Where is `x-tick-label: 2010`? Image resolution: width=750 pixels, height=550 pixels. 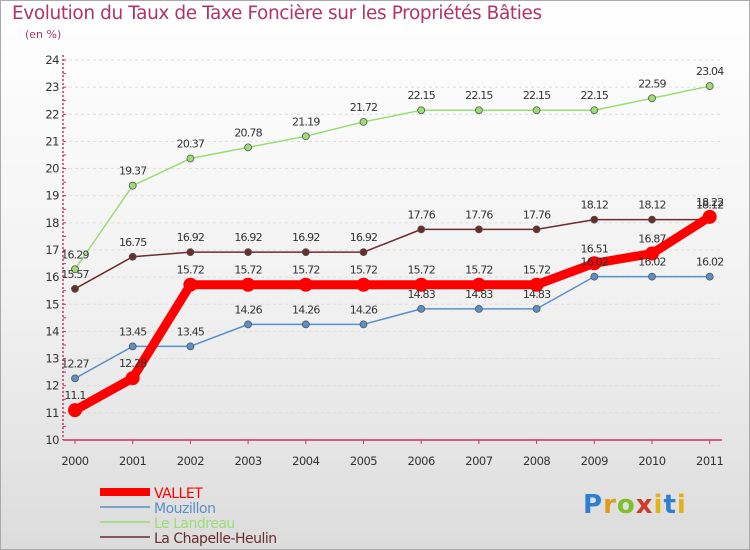 x-tick-label: 2010 is located at coordinates (651, 461).